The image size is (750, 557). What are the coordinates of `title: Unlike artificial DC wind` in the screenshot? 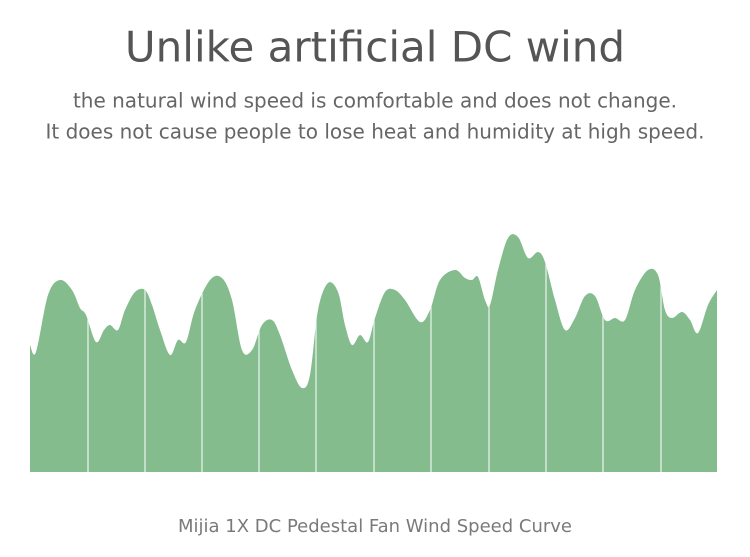 It's located at (375, 47).